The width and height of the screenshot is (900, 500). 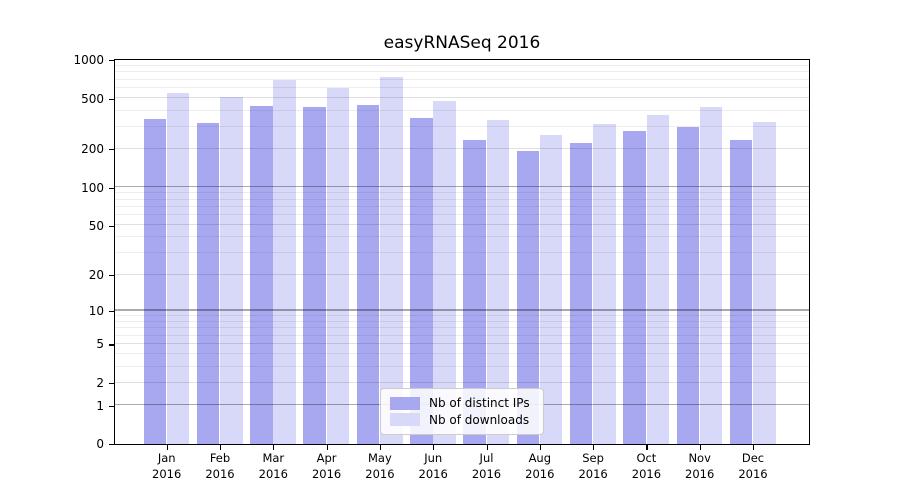 I want to click on x-axis-tick-label: Nov 2016, so click(x=700, y=466).